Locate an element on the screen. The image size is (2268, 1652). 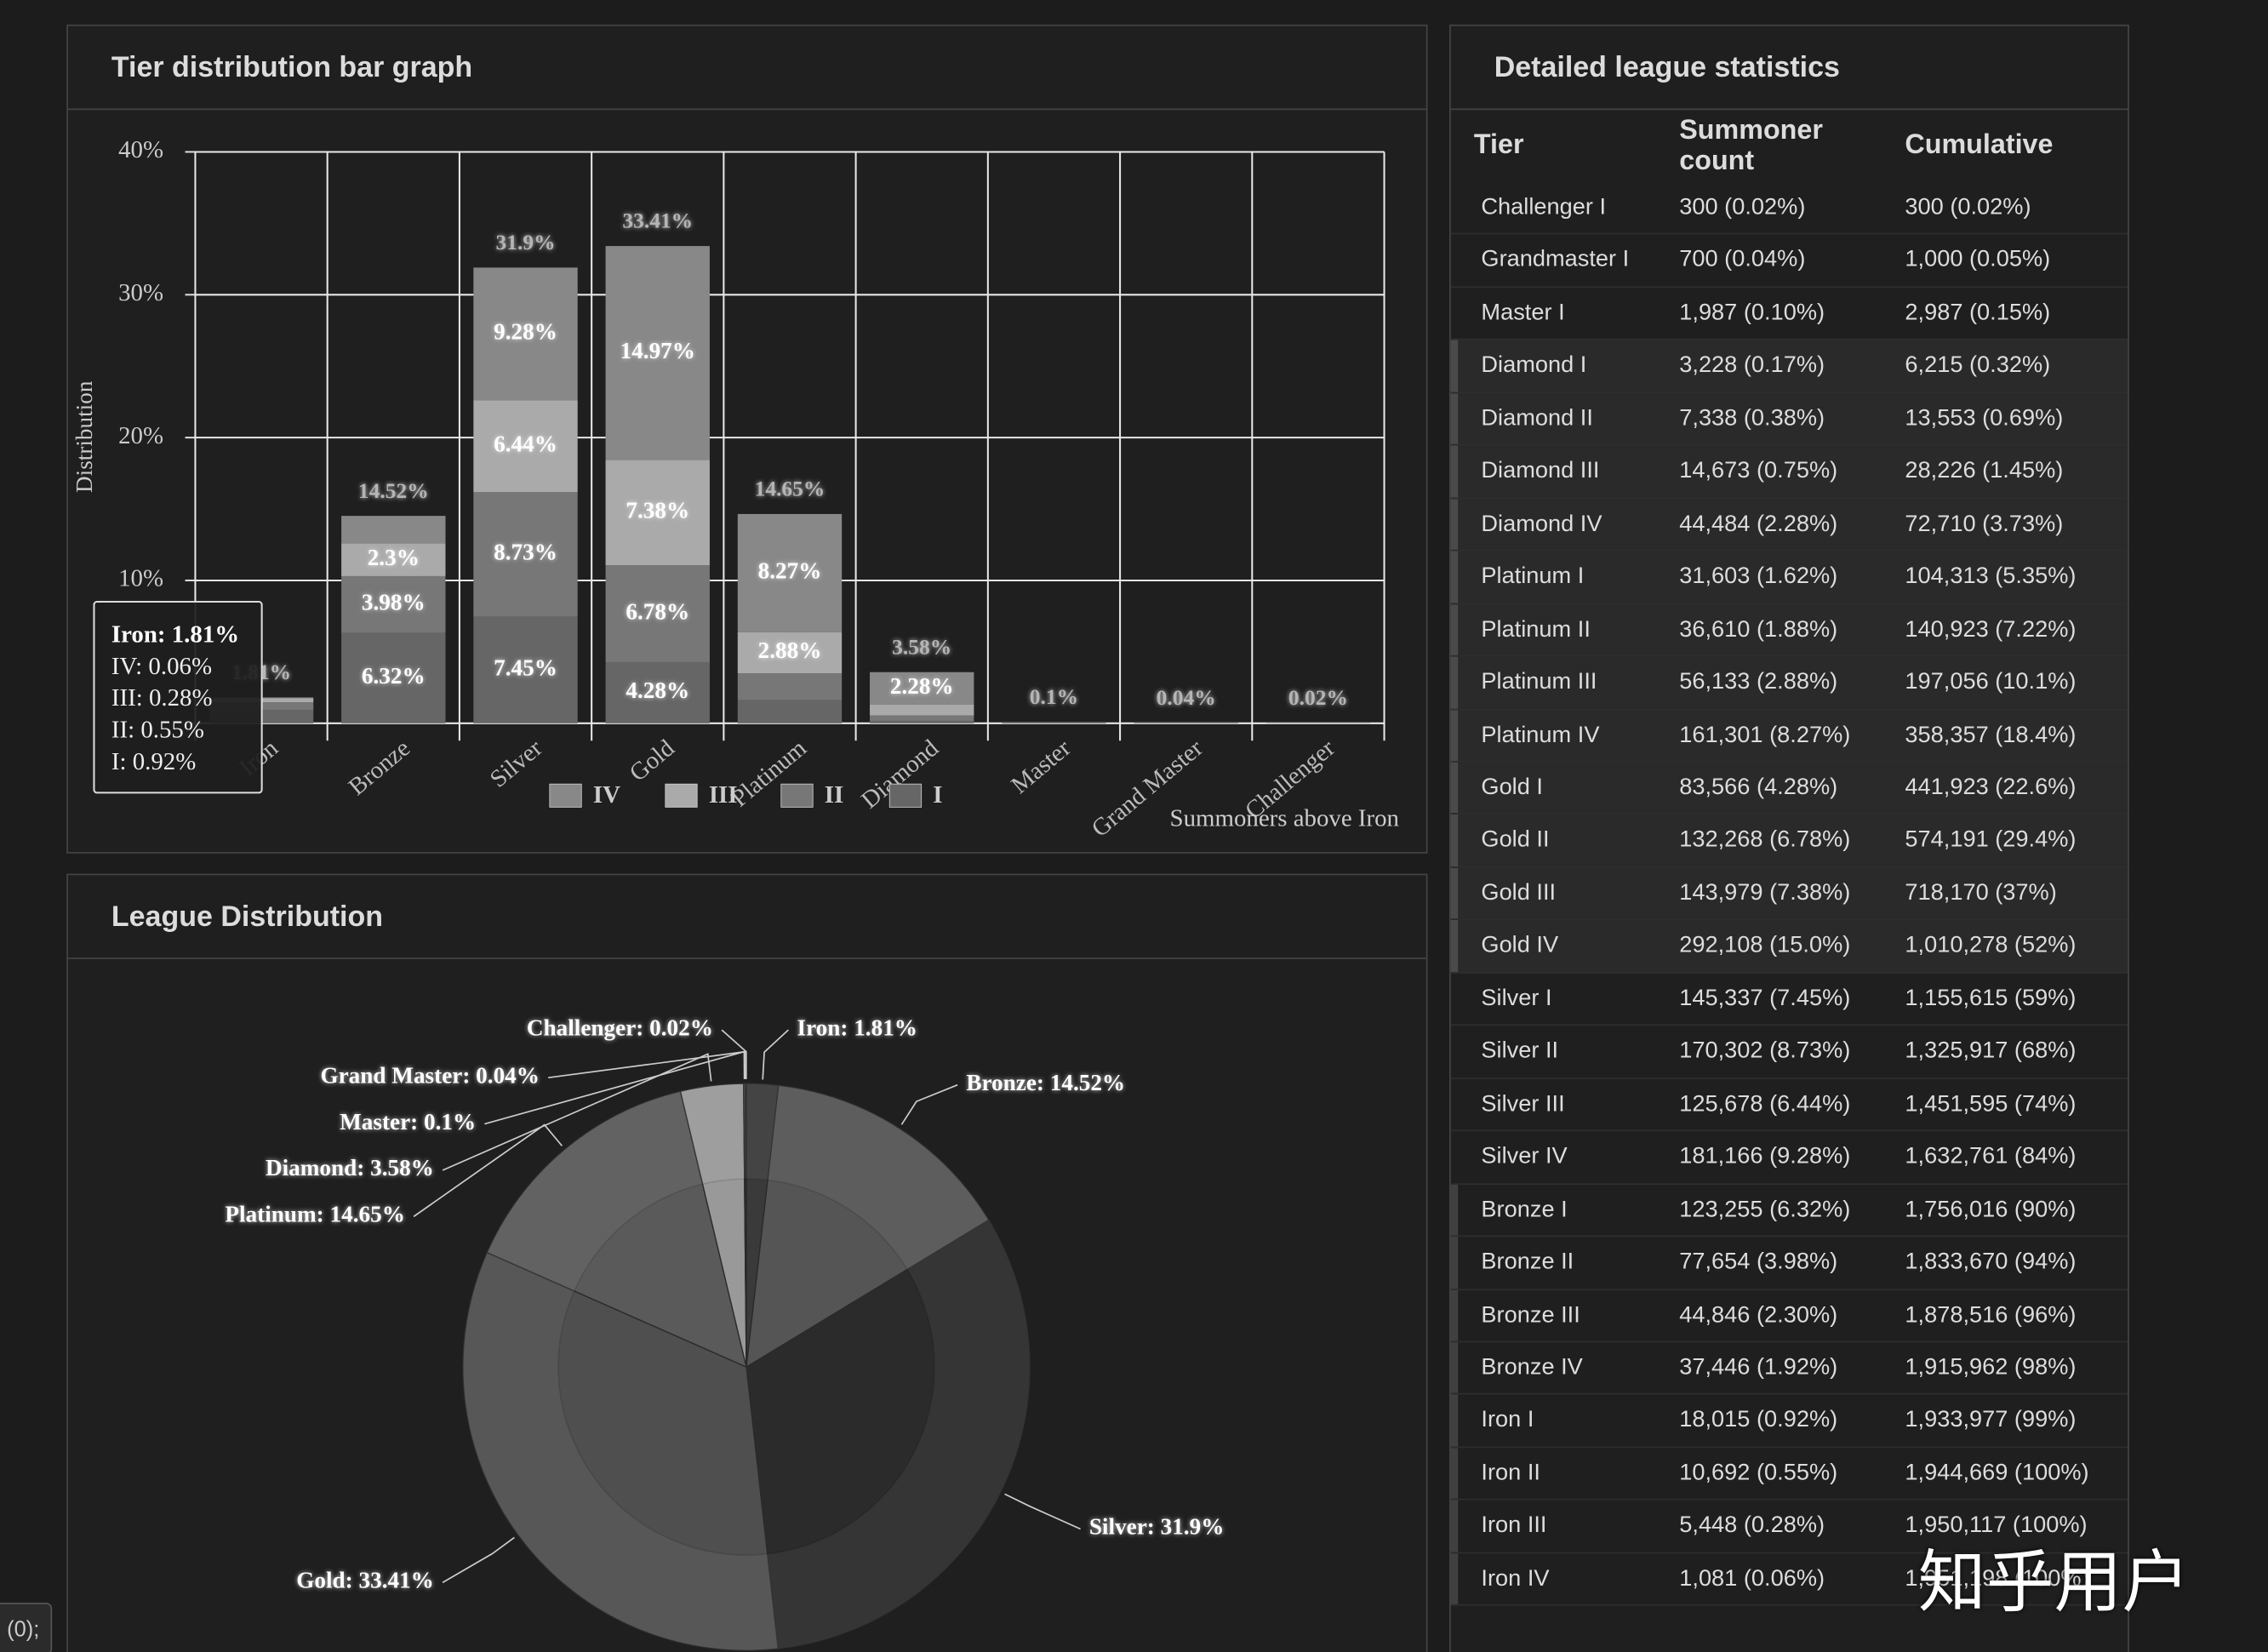
segment-label: 9.28% is located at coordinates (525, 332).